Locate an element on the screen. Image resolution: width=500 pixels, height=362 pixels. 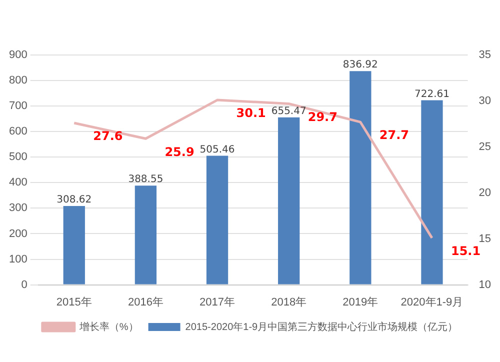
y2-tick-label: 25 is located at coordinates (485, 146).